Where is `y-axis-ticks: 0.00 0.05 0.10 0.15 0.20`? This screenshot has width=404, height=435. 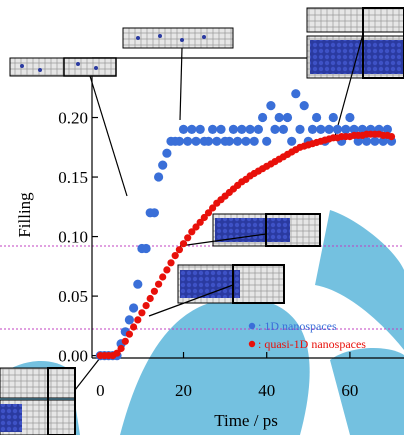
y-axis-ticks: 0.00 0.05 0.10 0.15 0.20 is located at coordinates (78, 237).